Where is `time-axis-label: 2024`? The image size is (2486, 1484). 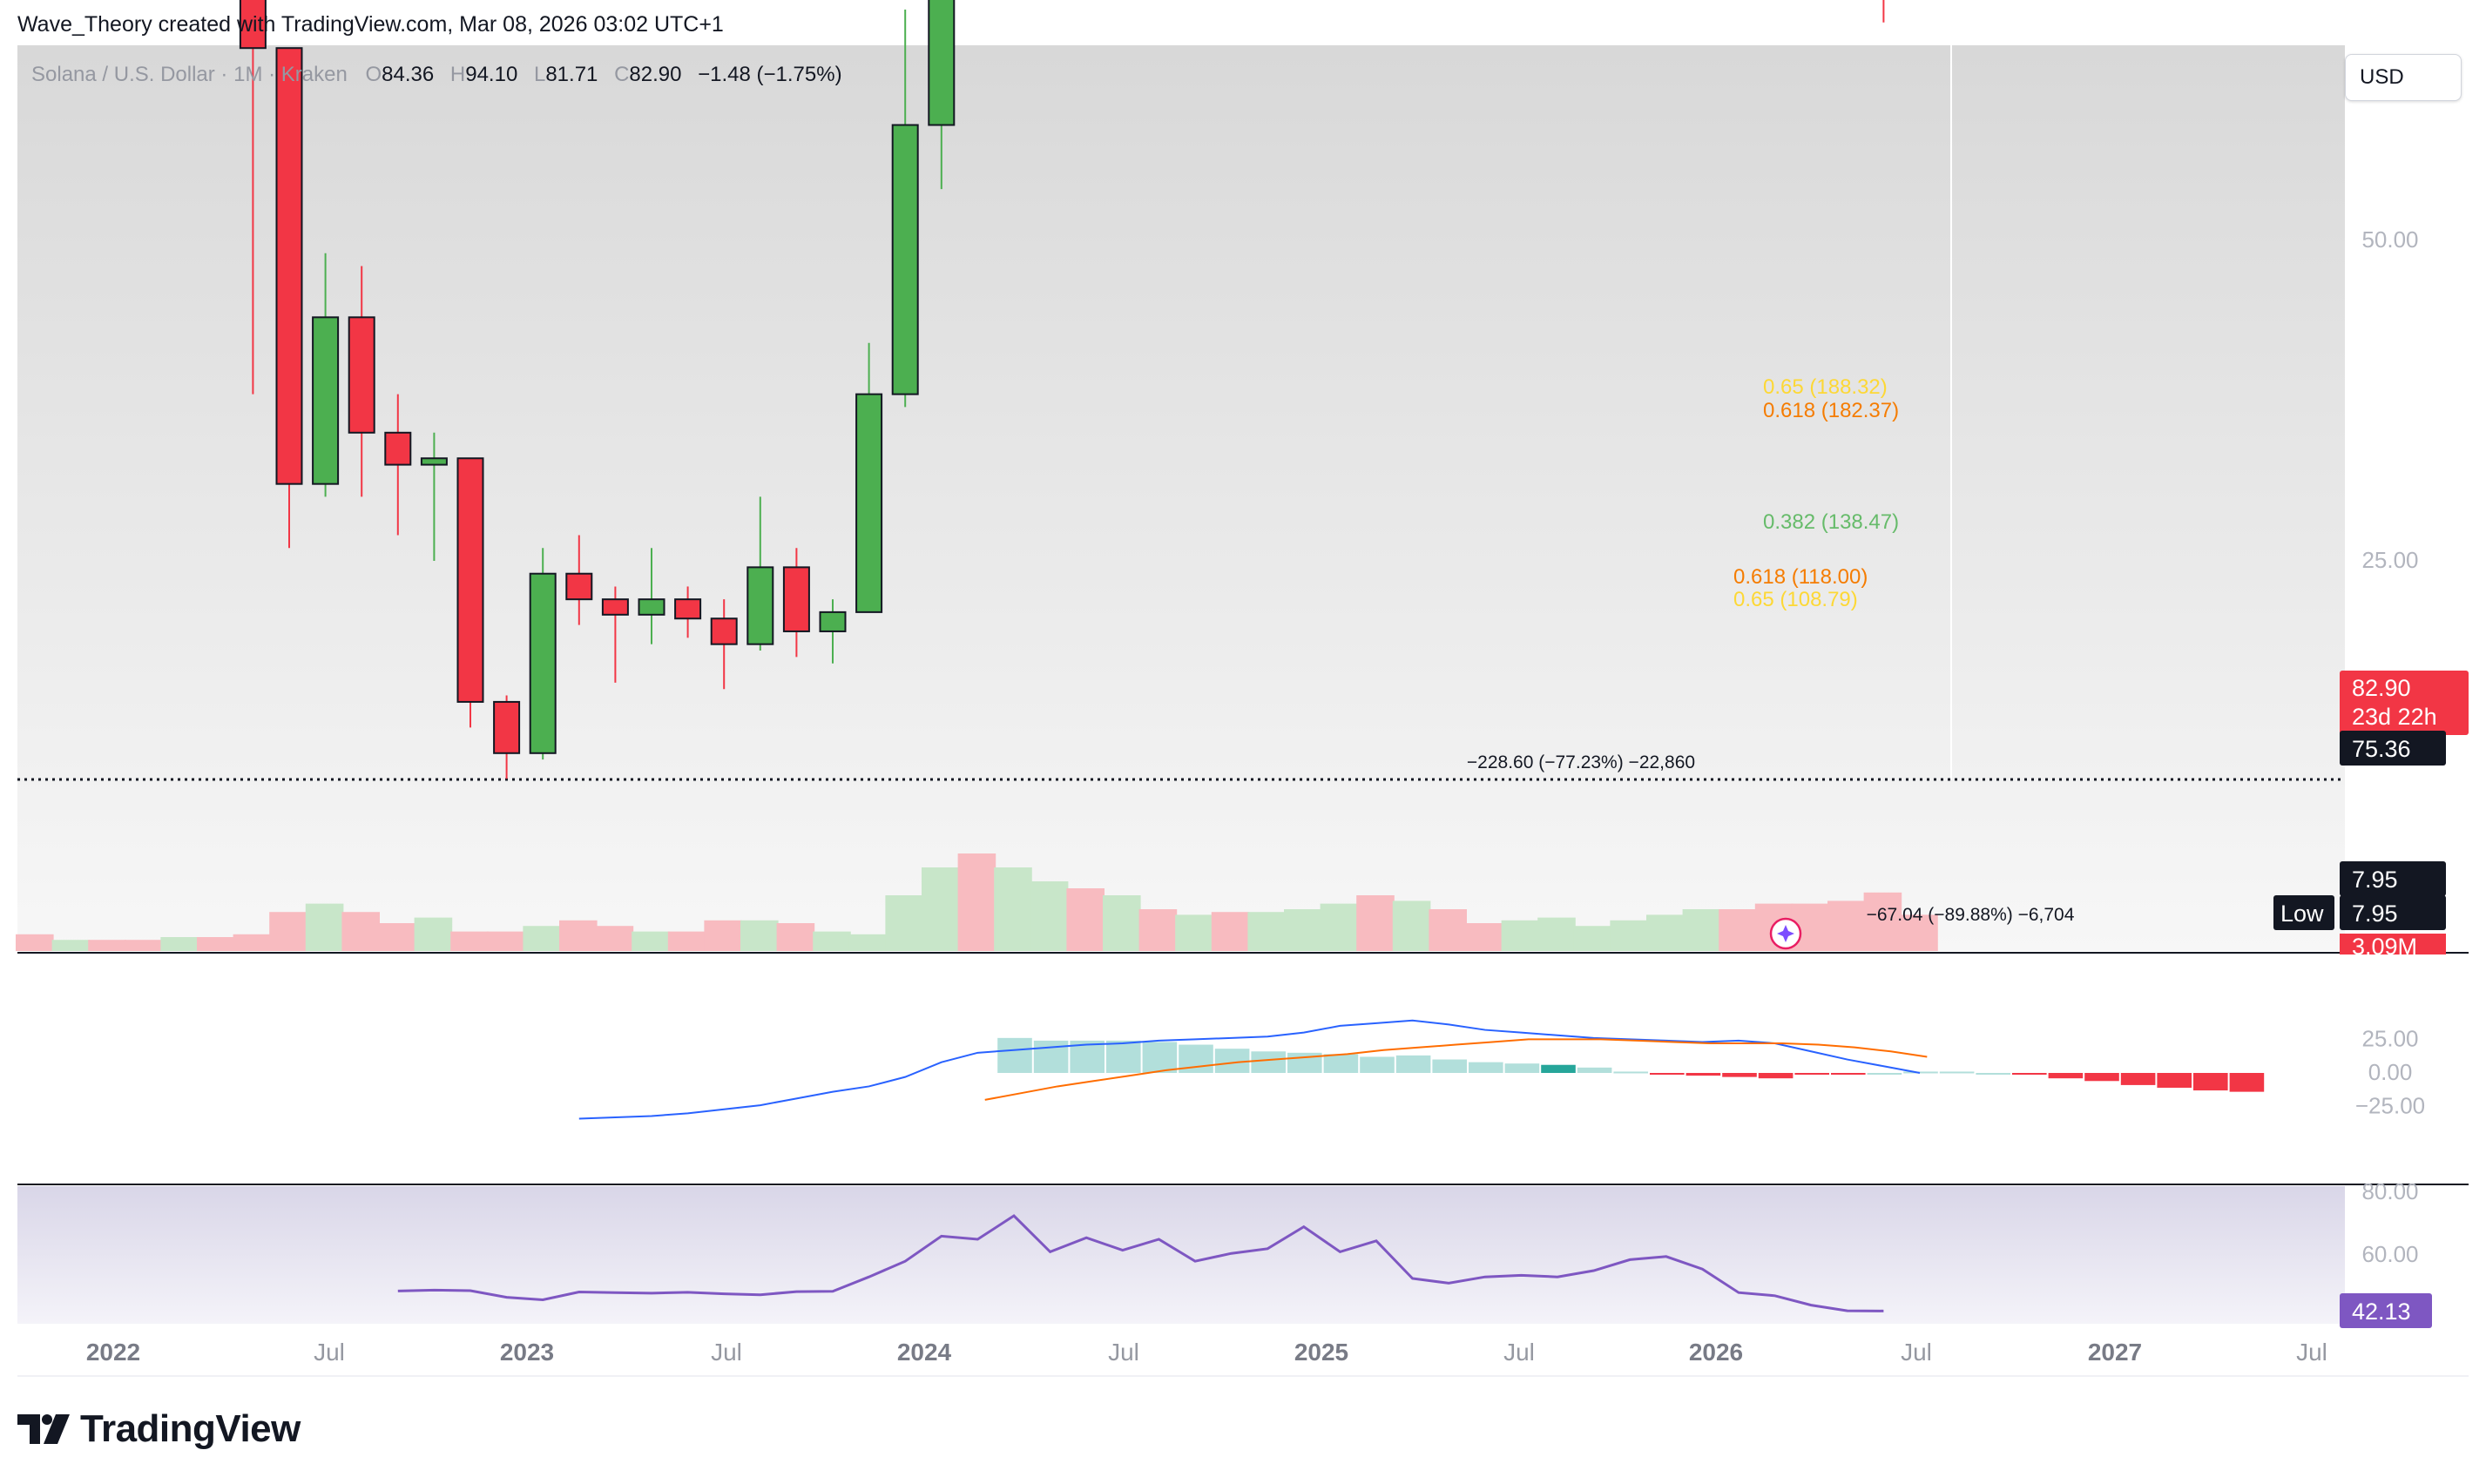
time-axis-label: 2024 is located at coordinates (924, 1353).